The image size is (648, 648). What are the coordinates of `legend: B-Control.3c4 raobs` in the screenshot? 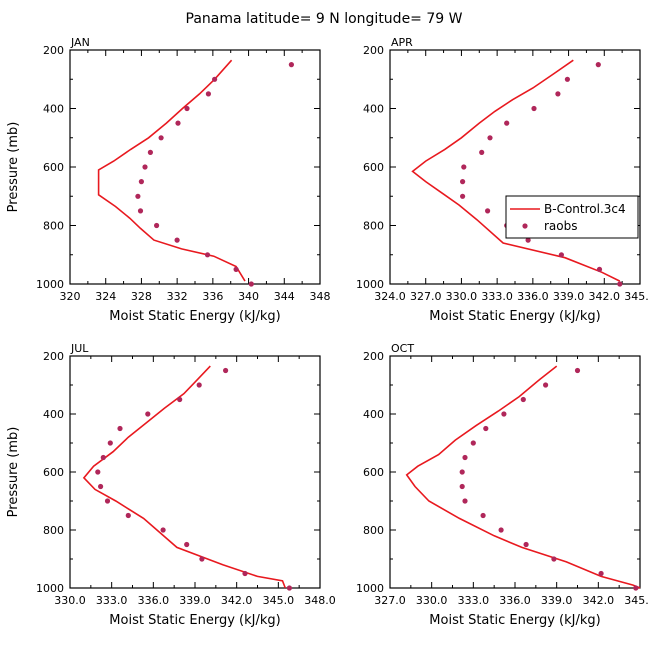 It's located at (572, 217).